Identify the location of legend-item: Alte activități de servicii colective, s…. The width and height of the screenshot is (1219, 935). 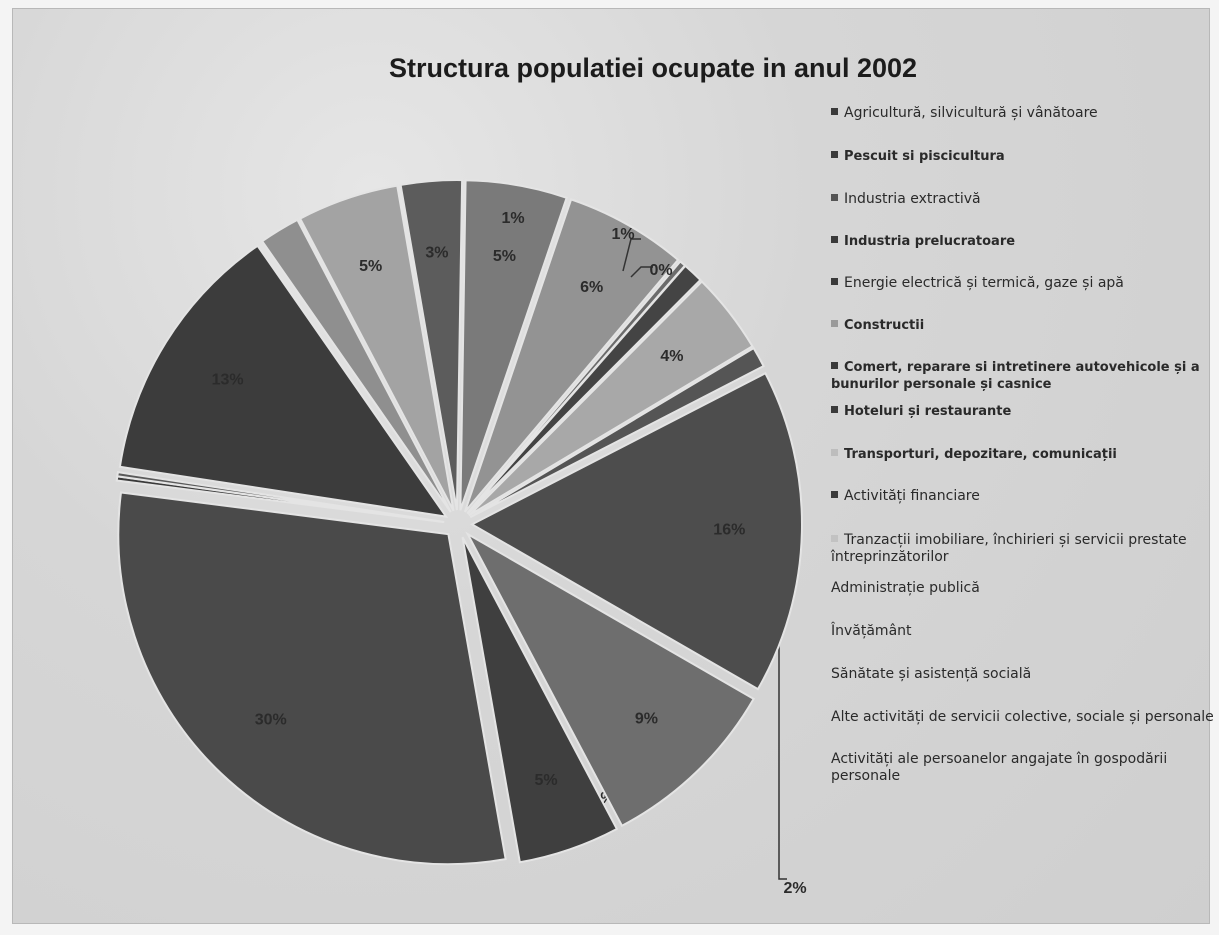
(1025, 717).